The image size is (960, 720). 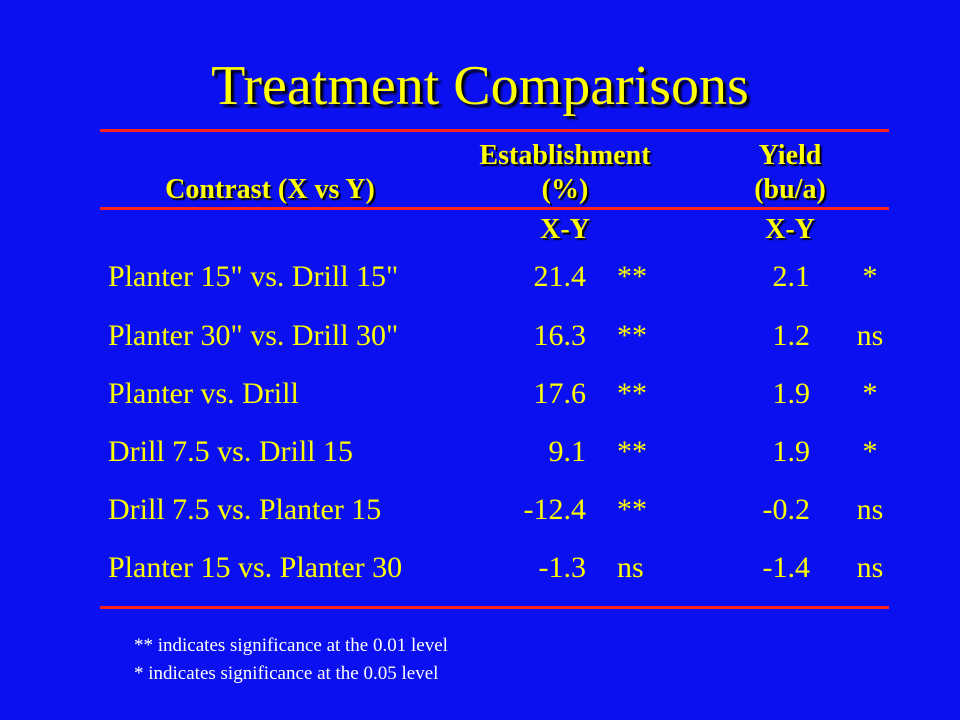 What do you see at coordinates (786, 509) in the screenshot?
I see `row-yield-value: -0.2` at bounding box center [786, 509].